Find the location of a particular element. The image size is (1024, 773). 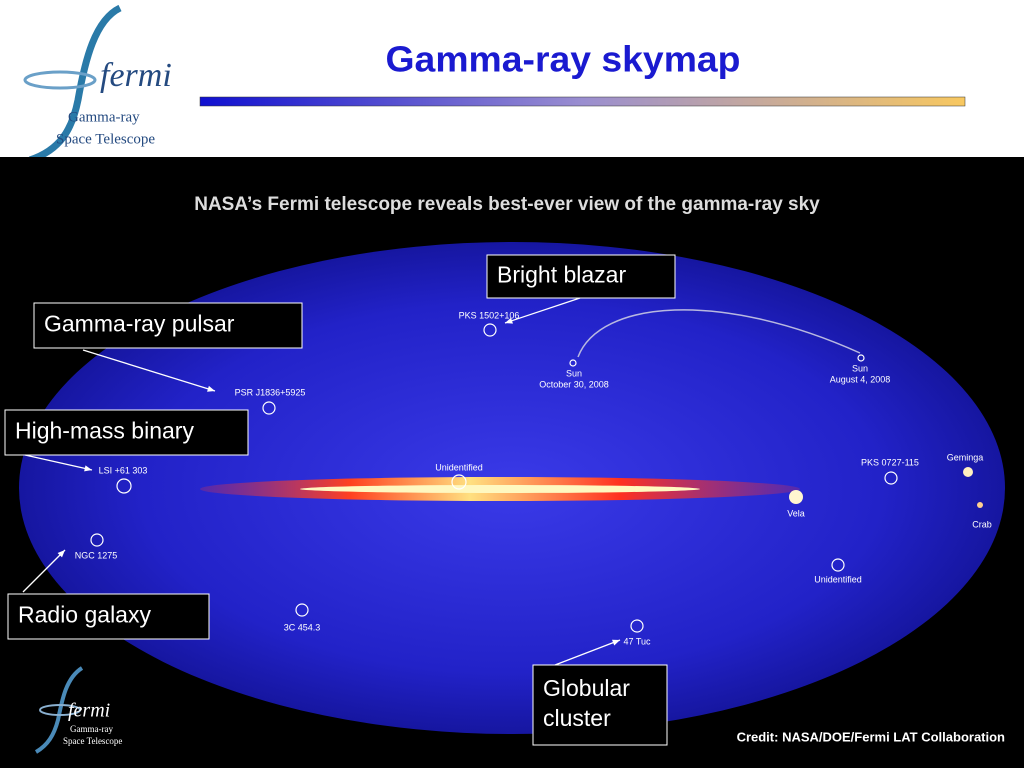

footer-logo: fermi Gamma-ray Space Telescope is located at coordinates (78, 710).